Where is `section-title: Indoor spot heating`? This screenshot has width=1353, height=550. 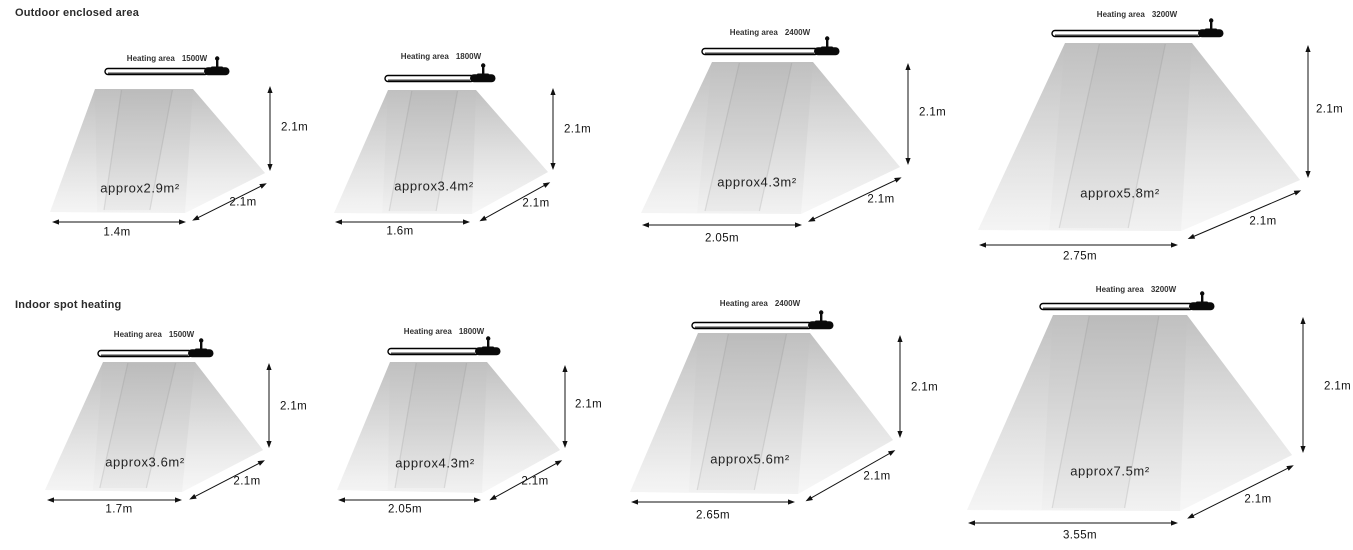
section-title: Indoor spot heating is located at coordinates (68, 305).